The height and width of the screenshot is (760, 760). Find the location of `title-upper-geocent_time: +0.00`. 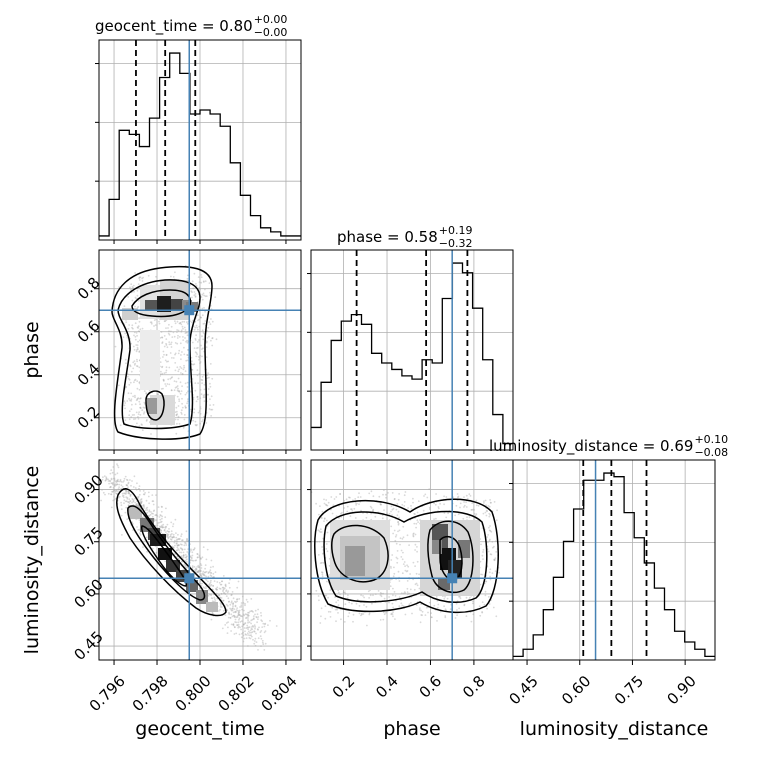

title-upper-geocent_time: +0.00 is located at coordinates (271, 19).